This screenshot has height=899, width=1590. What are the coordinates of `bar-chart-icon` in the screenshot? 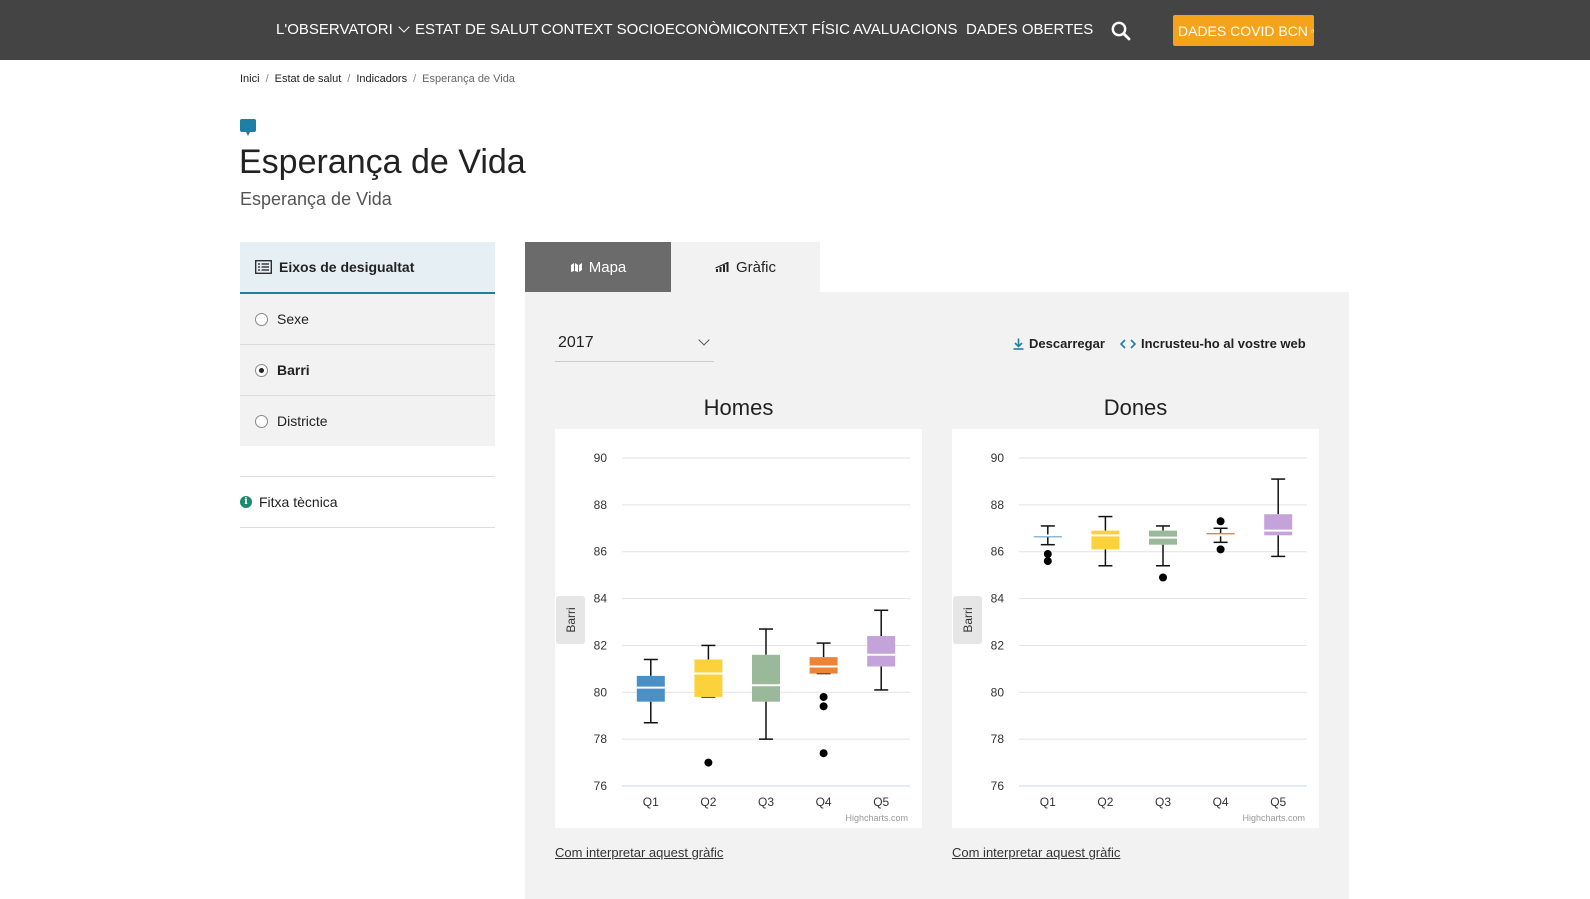 It's located at (722, 267).